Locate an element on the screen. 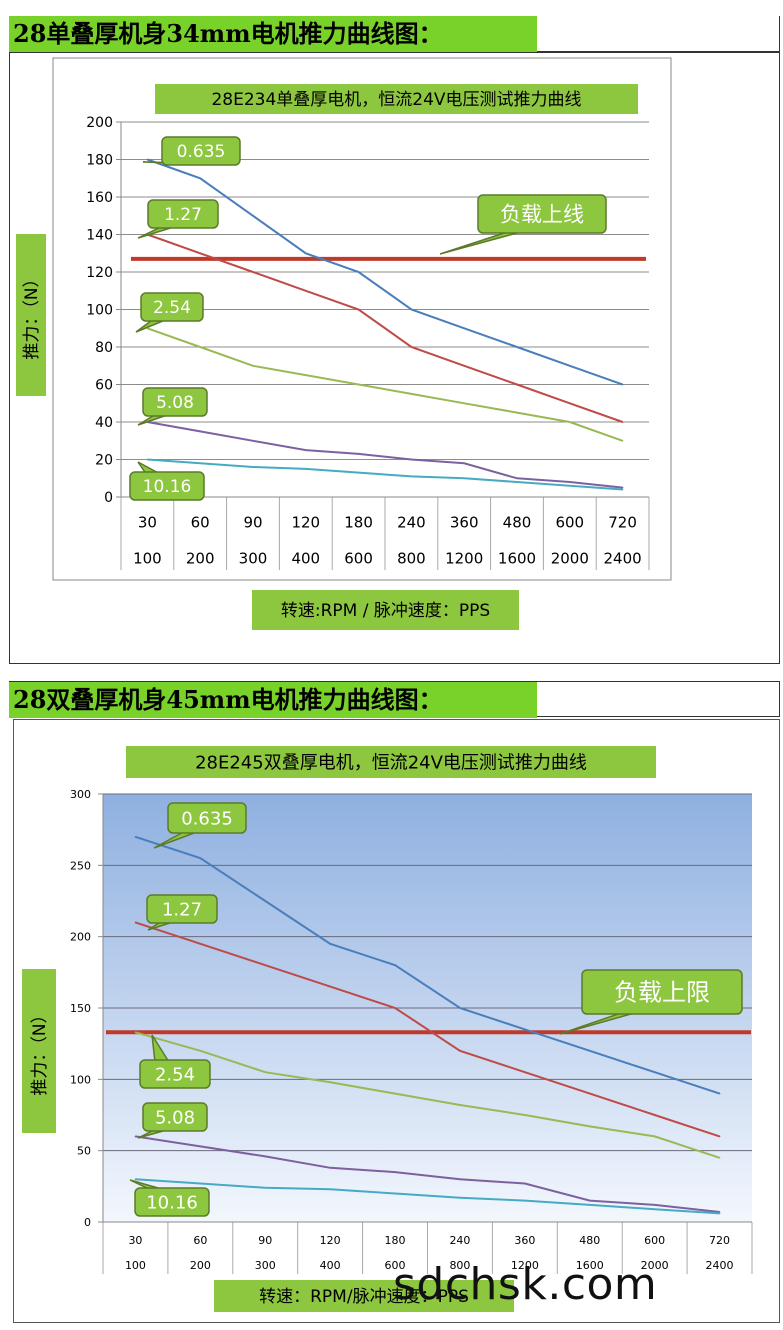  category-pps-800: 800 is located at coordinates (459, 1265).